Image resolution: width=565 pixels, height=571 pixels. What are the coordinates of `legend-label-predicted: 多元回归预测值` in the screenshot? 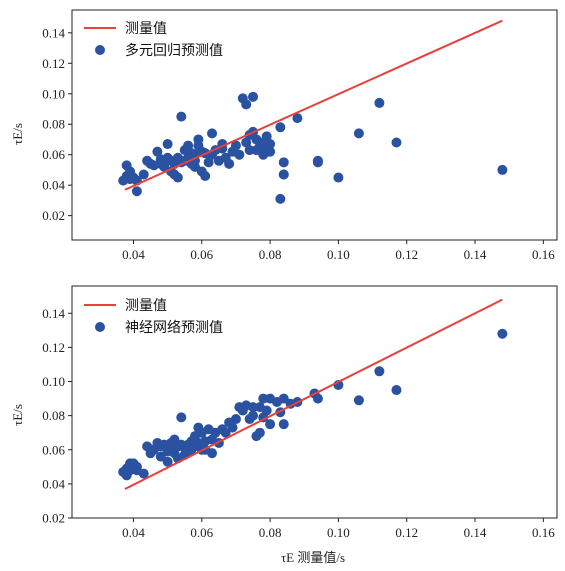 It's located at (174, 50).